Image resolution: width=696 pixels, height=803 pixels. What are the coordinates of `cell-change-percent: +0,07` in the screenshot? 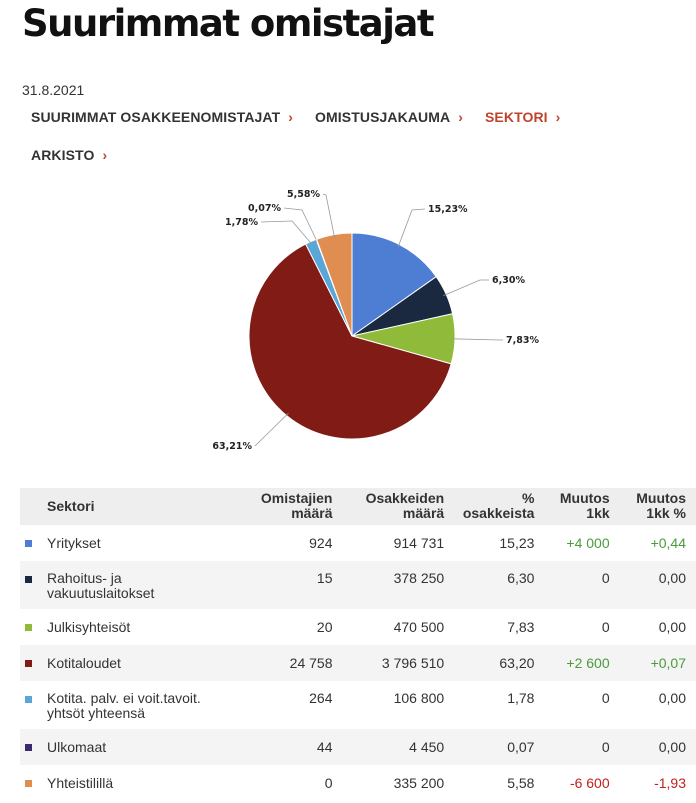 It's located at (657, 663).